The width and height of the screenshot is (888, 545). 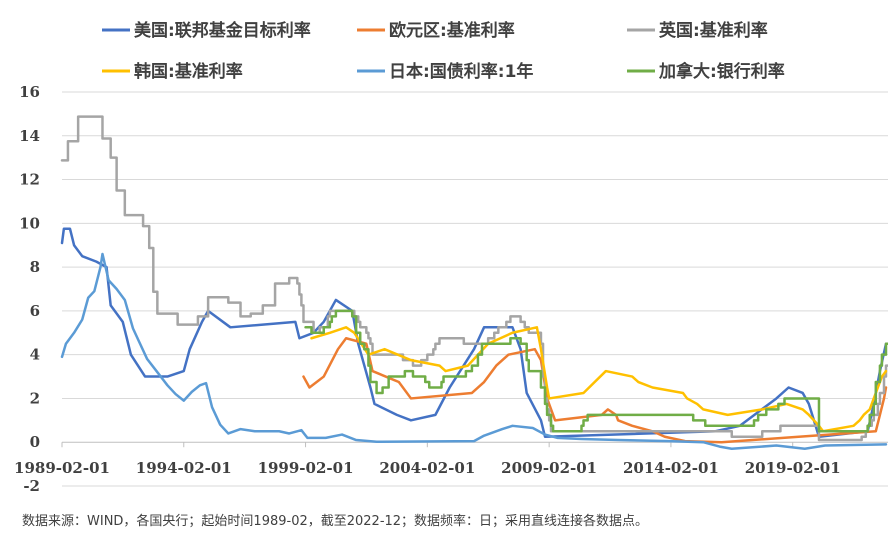 I want to click on x-tick-label: 2004-02-01, so click(x=427, y=468).